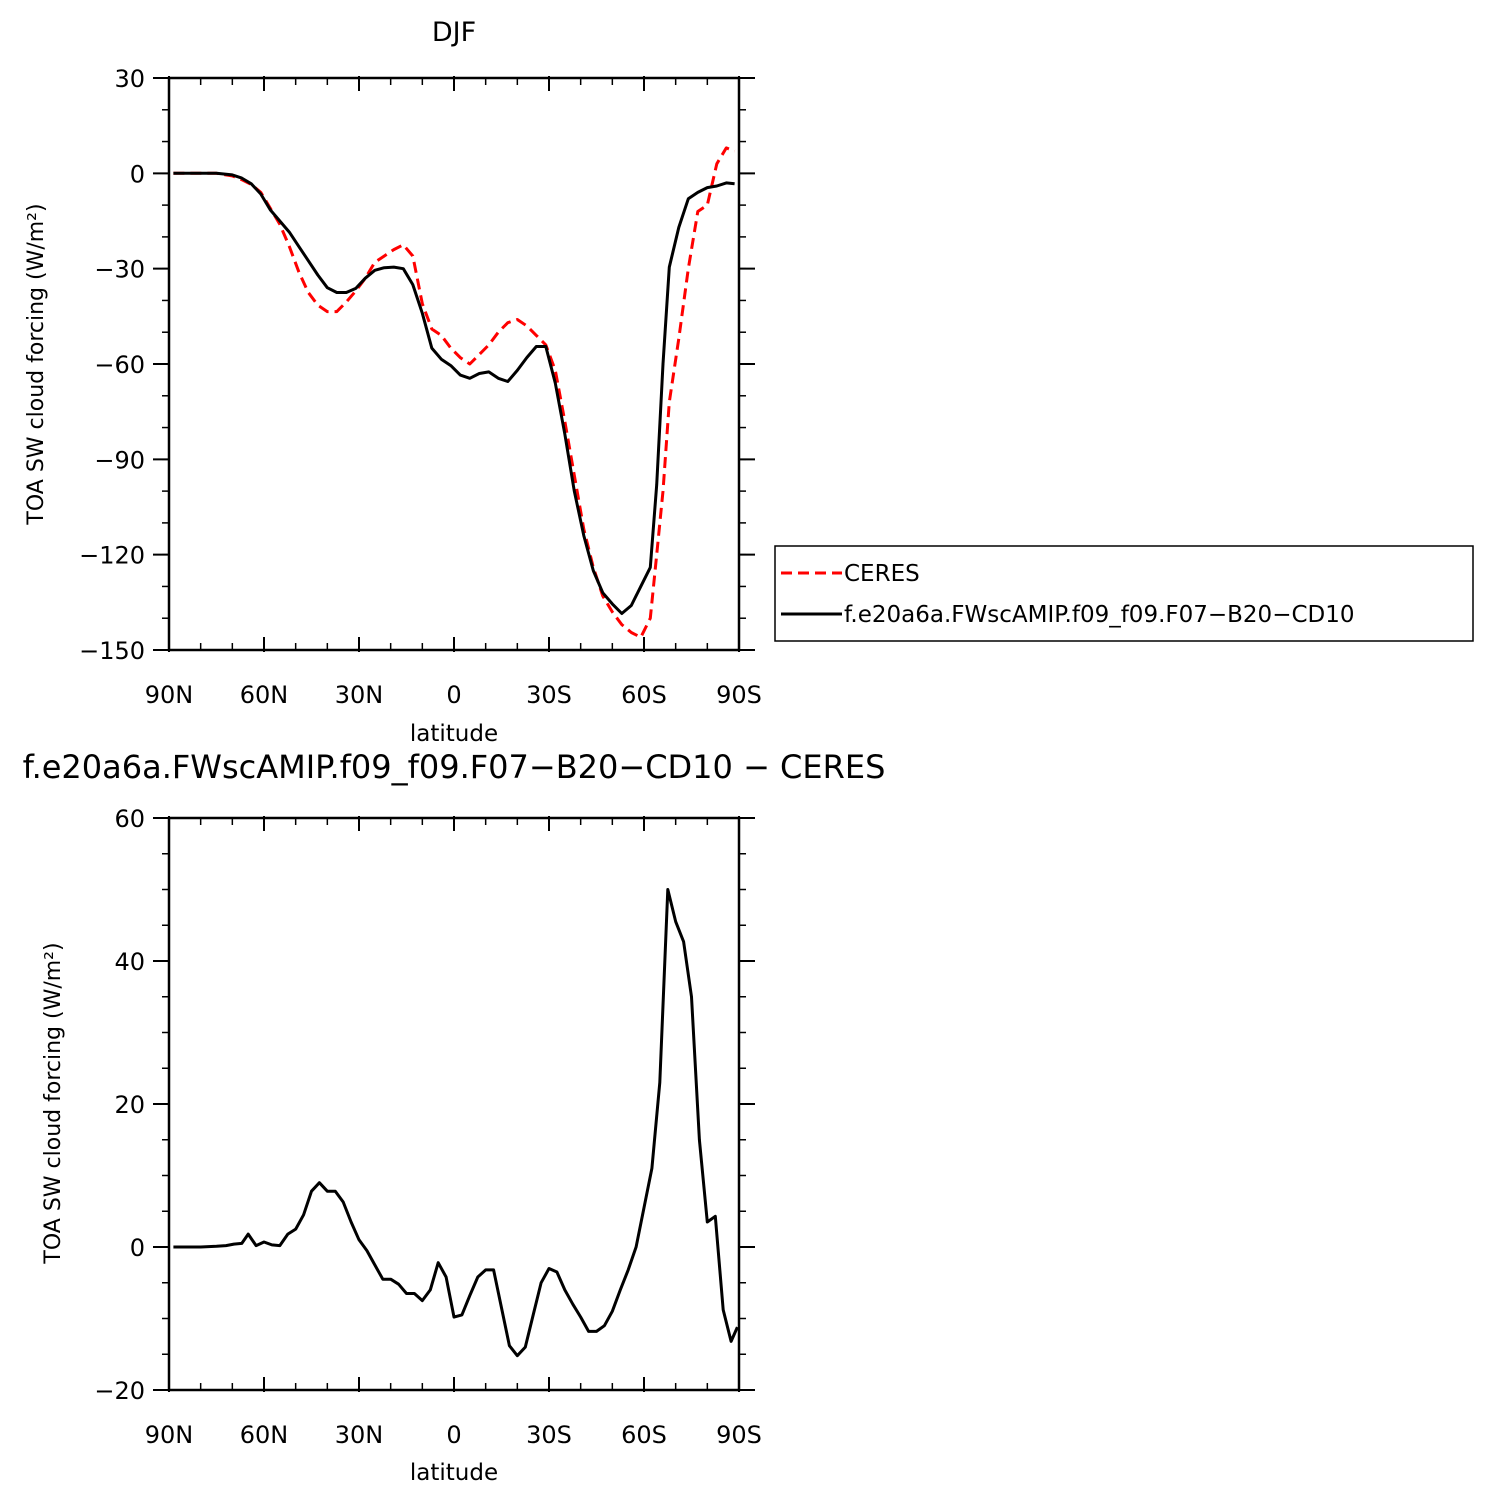 Image resolution: width=1494 pixels, height=1497 pixels. What do you see at coordinates (137, 174) in the screenshot?
I see `top-y-tick-label: 0` at bounding box center [137, 174].